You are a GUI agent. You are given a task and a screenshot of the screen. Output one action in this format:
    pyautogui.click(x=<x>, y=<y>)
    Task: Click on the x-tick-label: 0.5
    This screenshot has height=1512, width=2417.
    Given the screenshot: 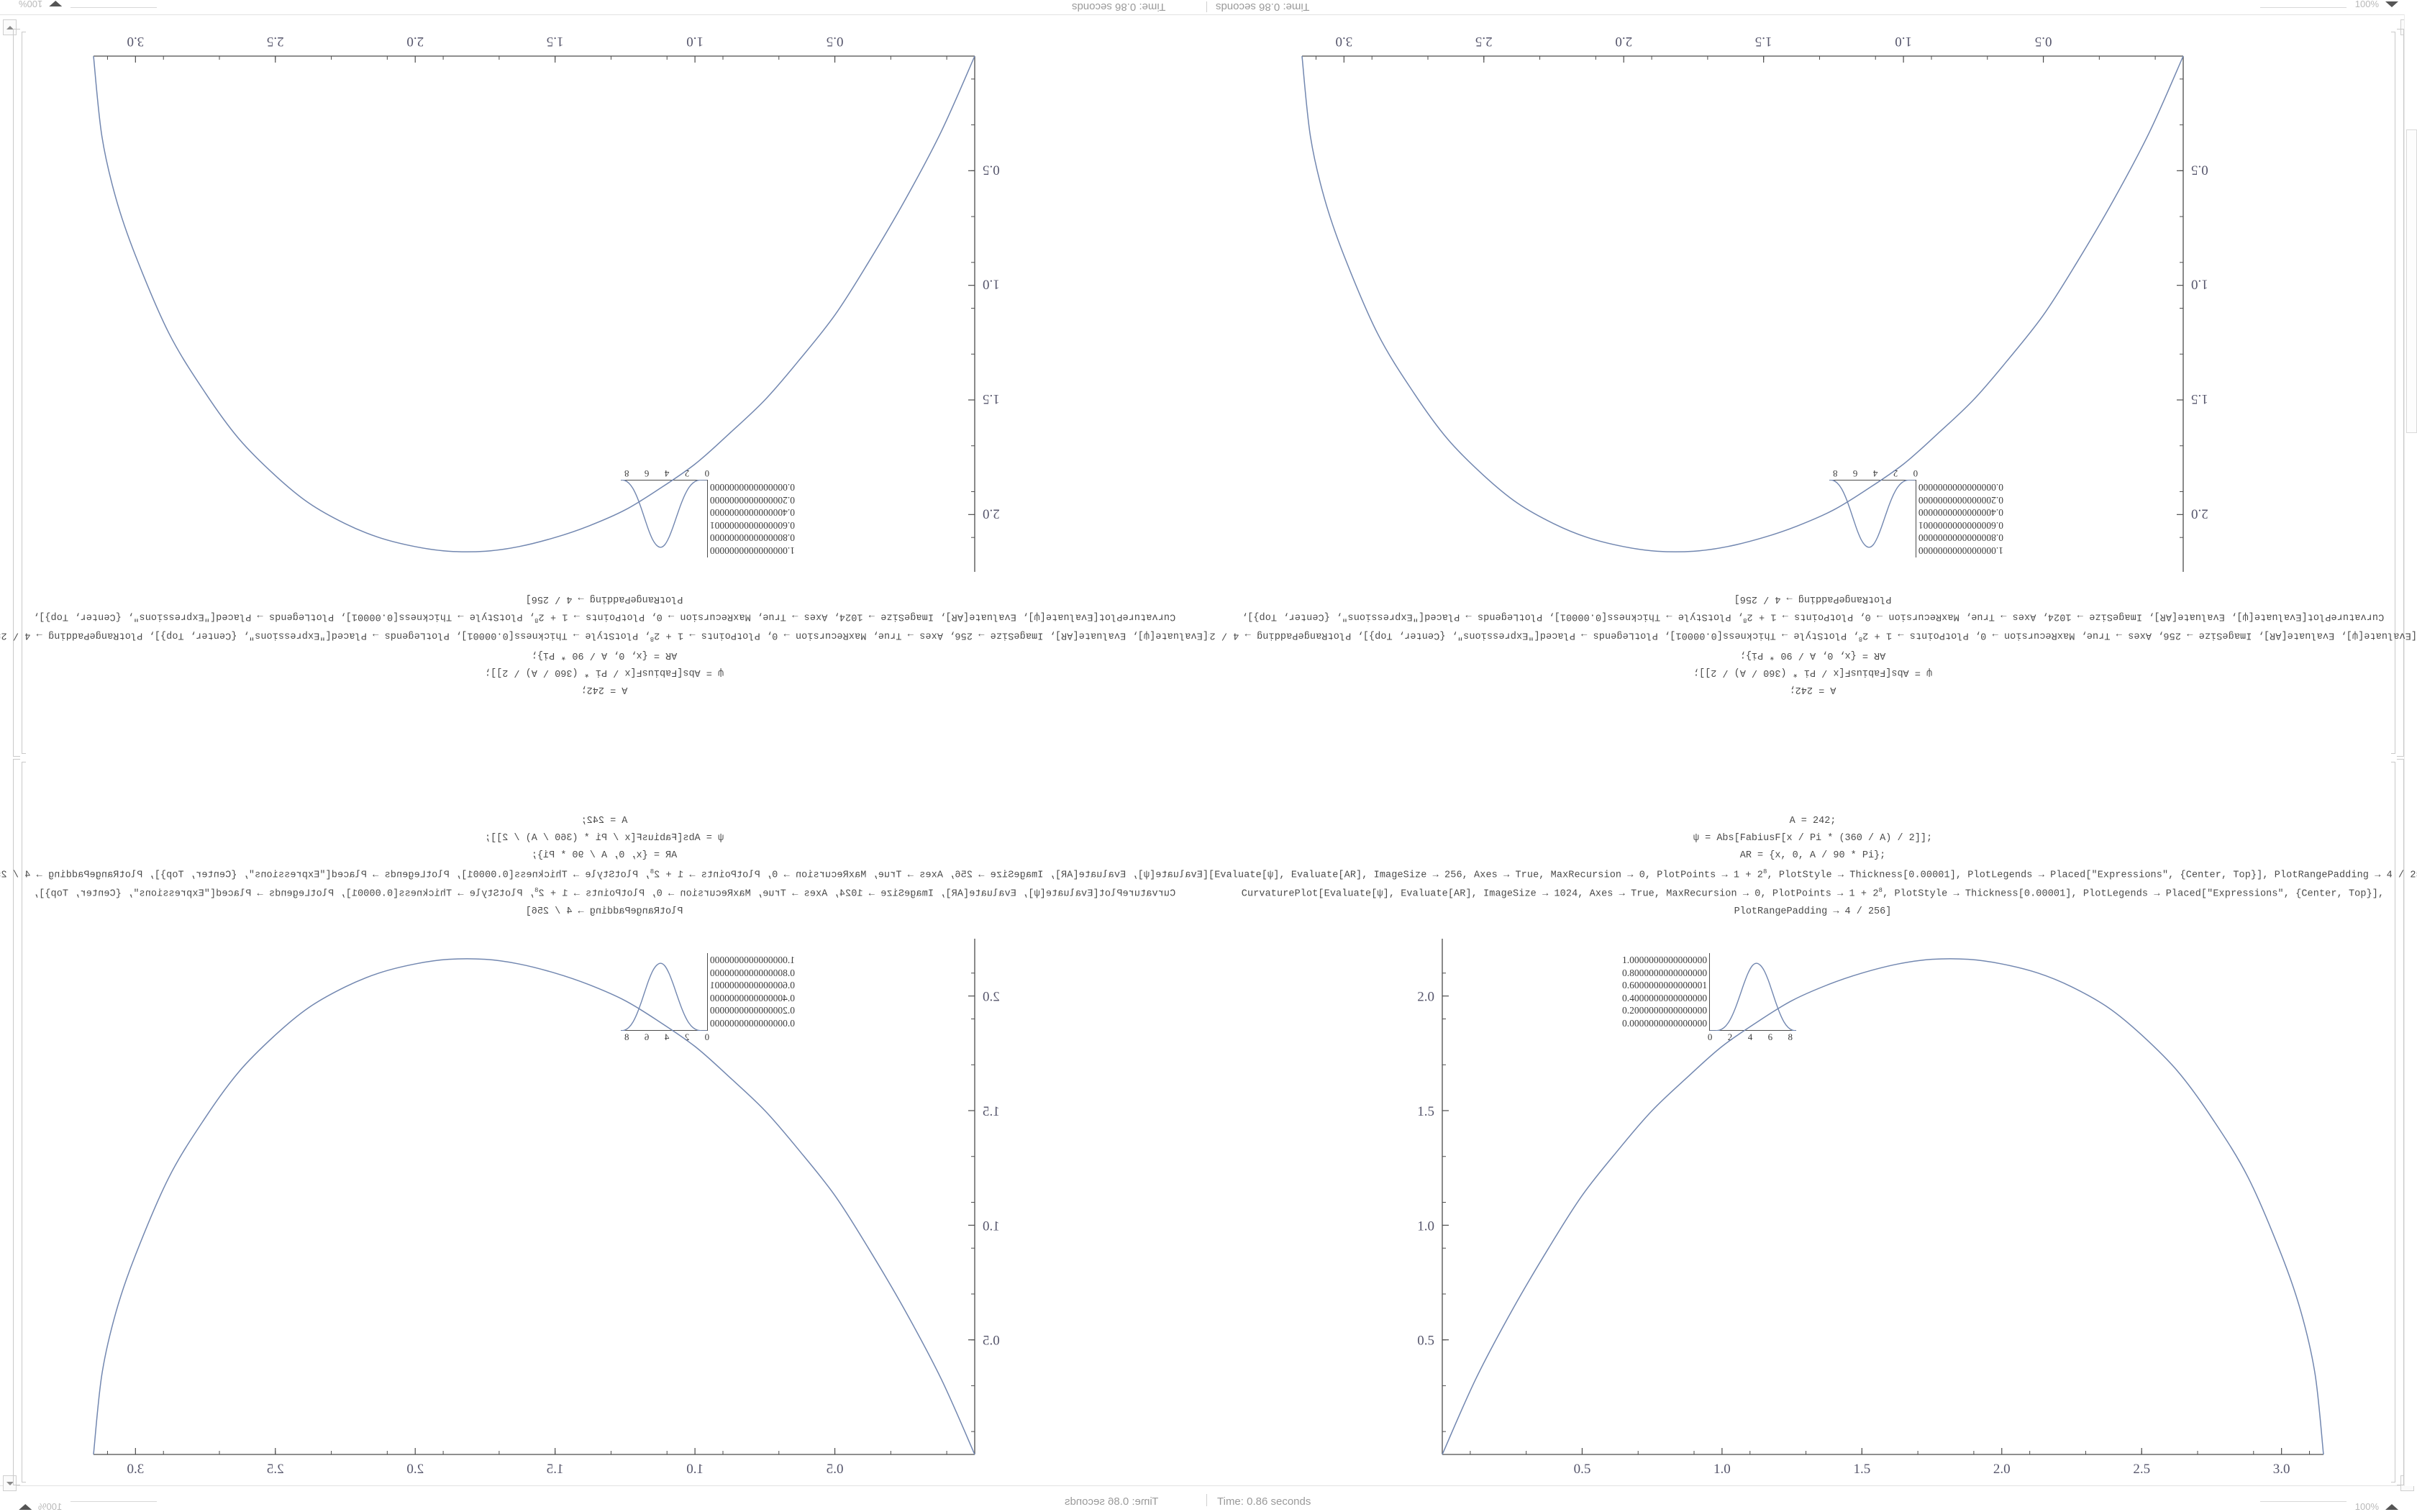 What is the action you would take?
    pyautogui.click(x=836, y=1469)
    